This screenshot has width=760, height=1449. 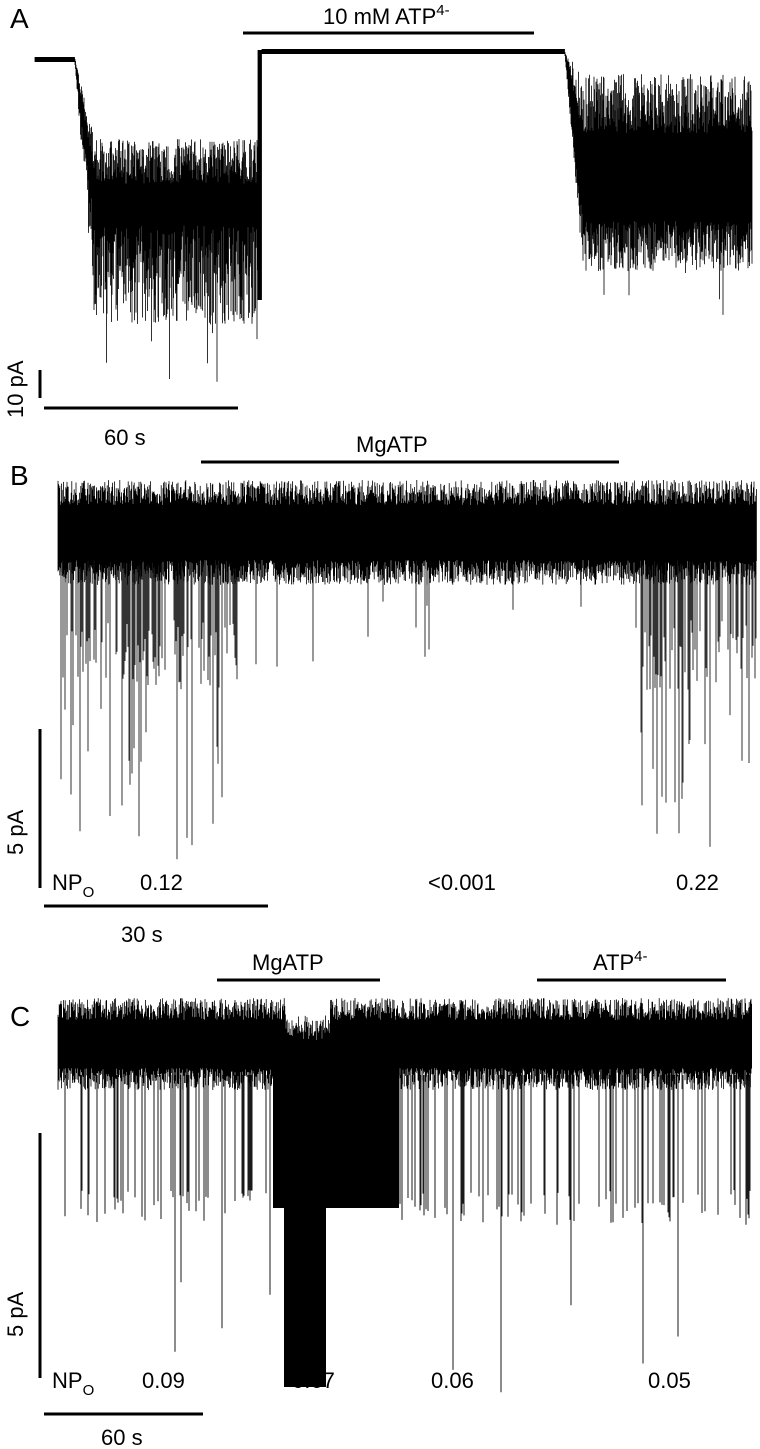 What do you see at coordinates (15, 1314) in the screenshot?
I see `panel-c-current-scale-label: 5 pA` at bounding box center [15, 1314].